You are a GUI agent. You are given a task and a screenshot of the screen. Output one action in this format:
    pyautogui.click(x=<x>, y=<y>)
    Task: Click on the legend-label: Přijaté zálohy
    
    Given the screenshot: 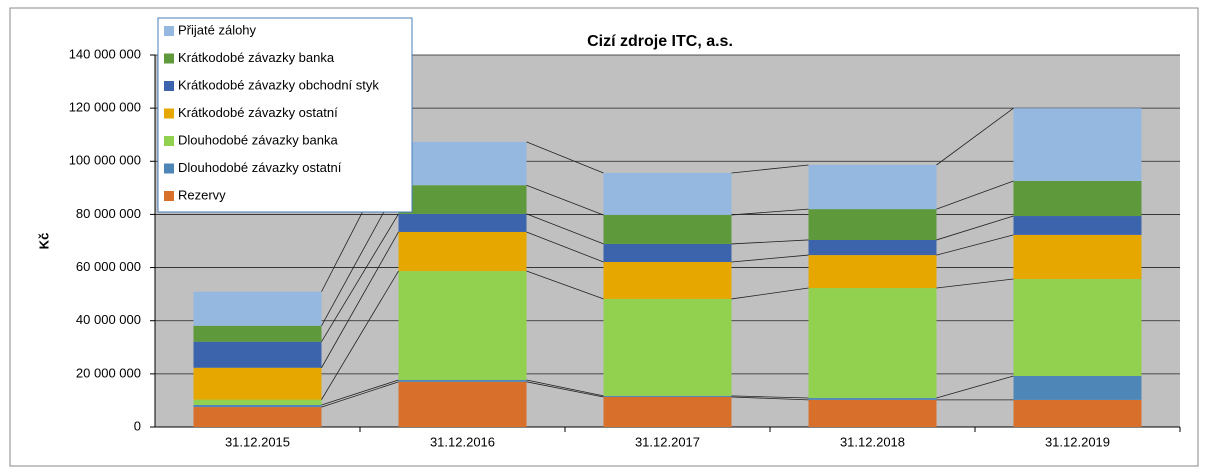 What is the action you would take?
    pyautogui.click(x=217, y=29)
    